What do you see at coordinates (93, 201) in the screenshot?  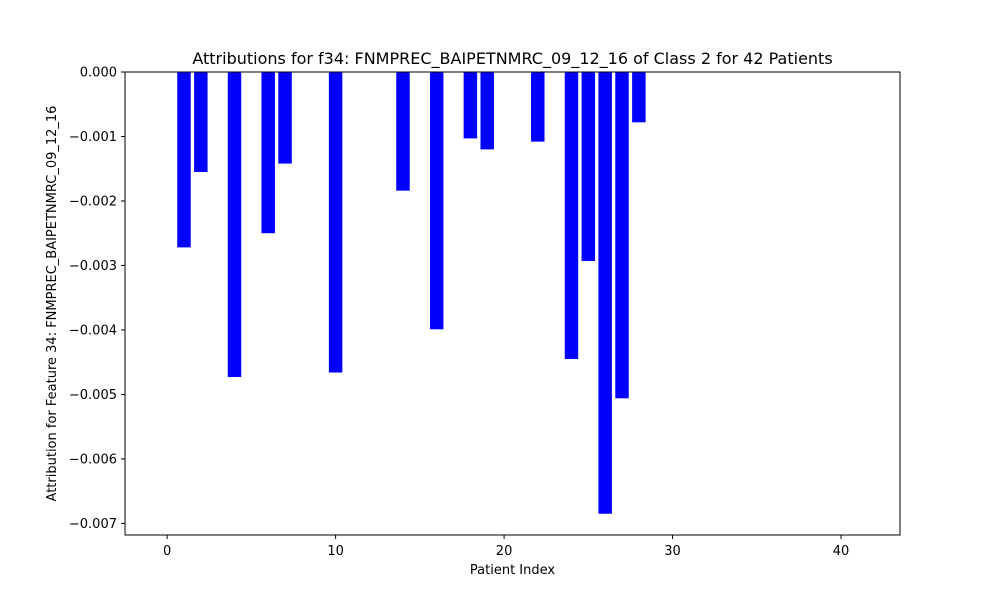 I see `y-tick-label: −0.002` at bounding box center [93, 201].